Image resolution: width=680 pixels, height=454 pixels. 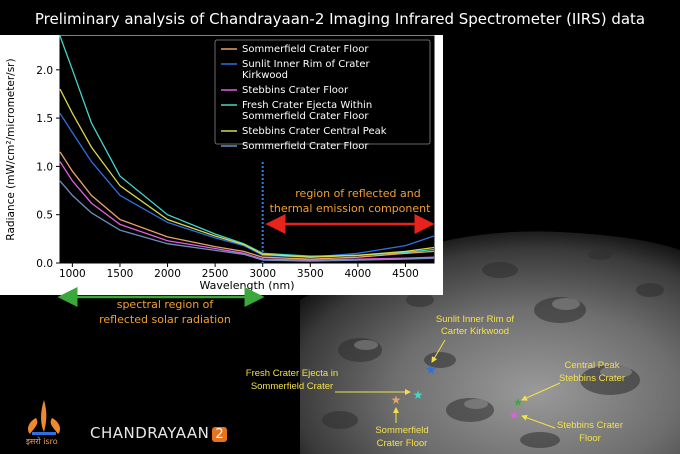 I want to click on marker-sommerfield-floor: ★, so click(x=396, y=400).